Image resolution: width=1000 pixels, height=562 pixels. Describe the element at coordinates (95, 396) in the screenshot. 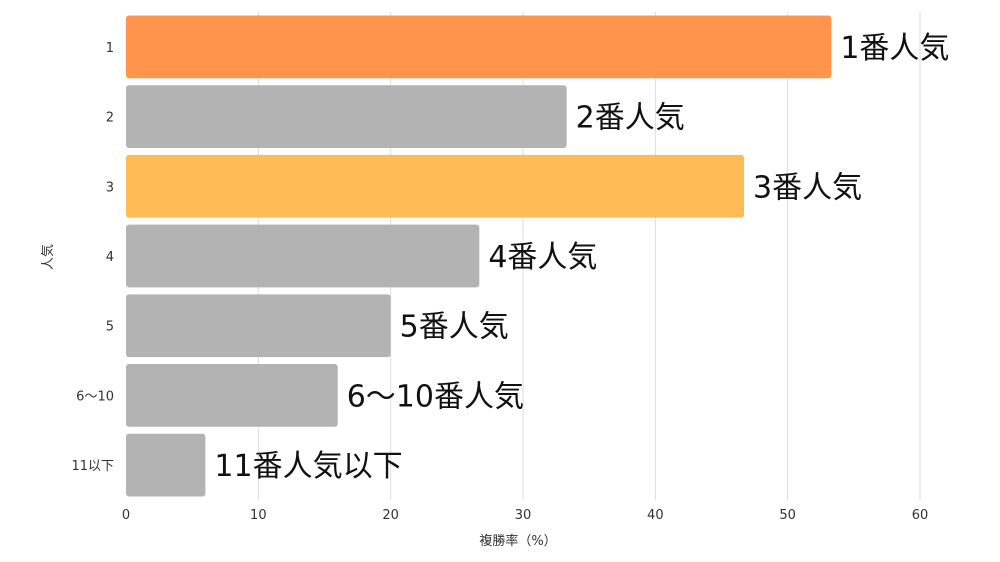

I see `y-tick-label: 6〜10` at that location.